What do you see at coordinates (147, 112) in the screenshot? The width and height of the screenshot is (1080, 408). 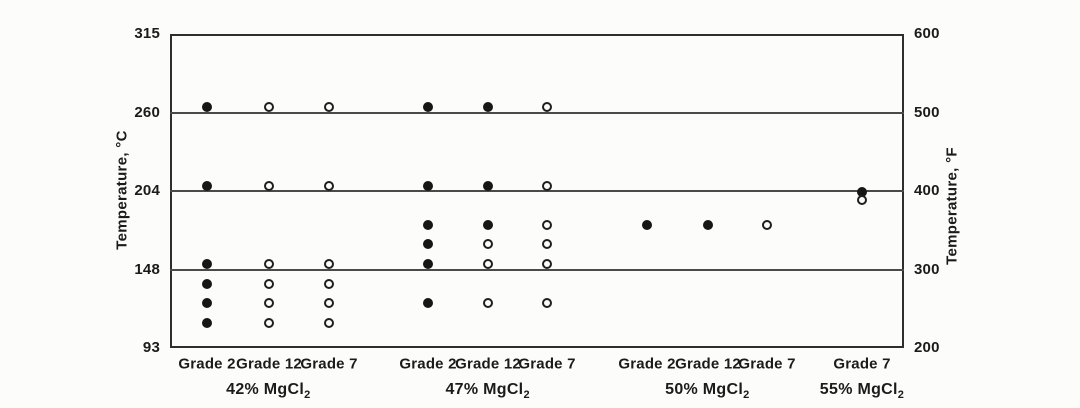 I see `left-axis-tick-label: 260` at bounding box center [147, 112].